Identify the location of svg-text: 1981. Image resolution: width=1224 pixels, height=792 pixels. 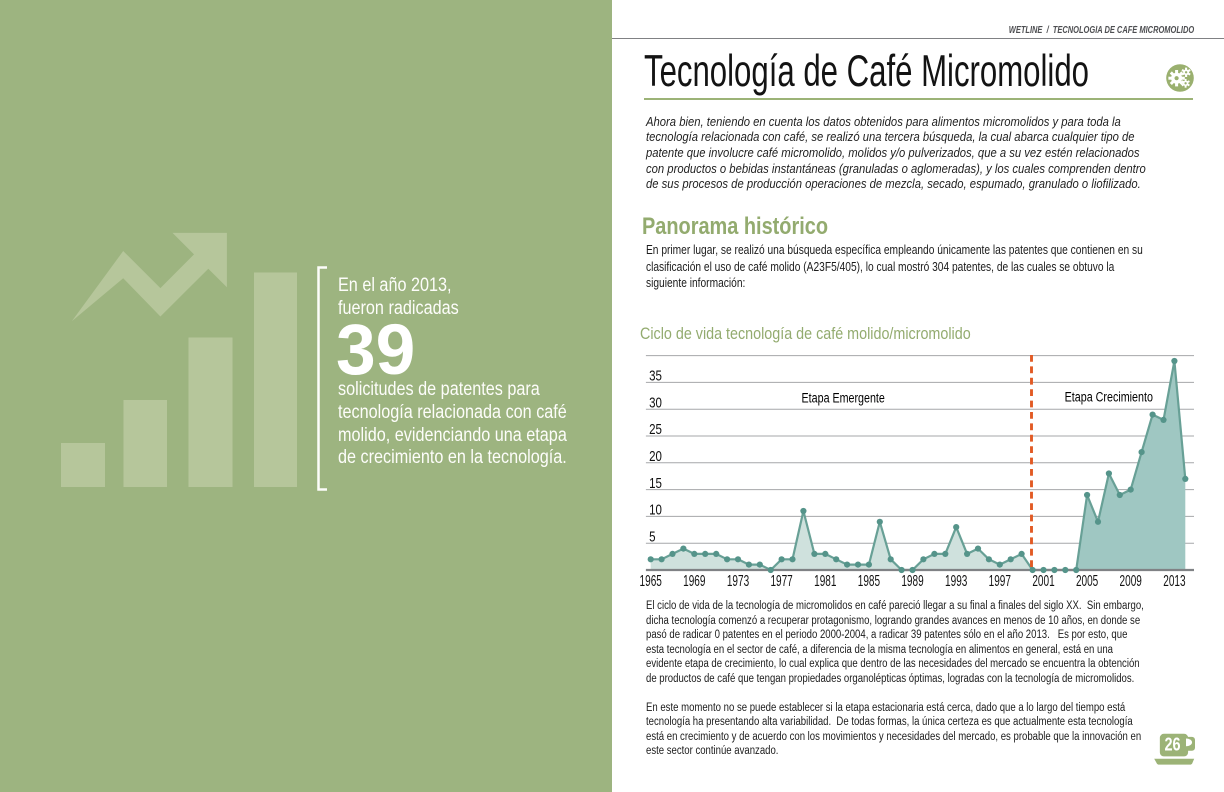
(825, 581).